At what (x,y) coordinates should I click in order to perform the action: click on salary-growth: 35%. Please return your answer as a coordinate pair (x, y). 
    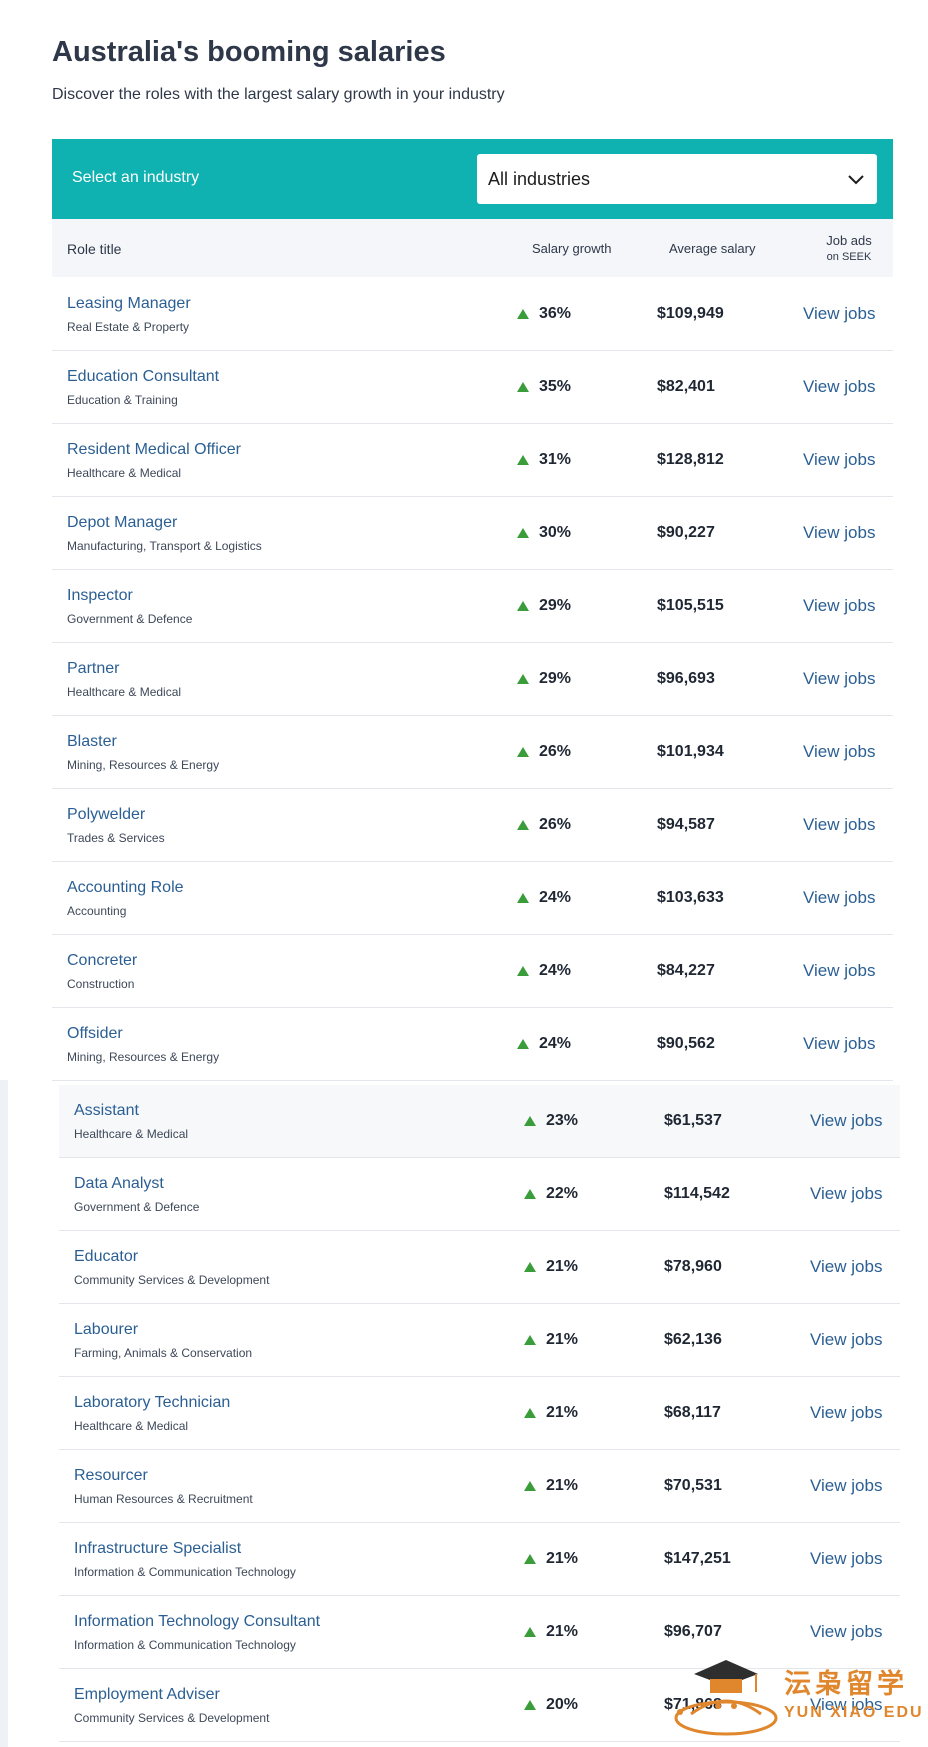
    Looking at the image, I should click on (555, 386).